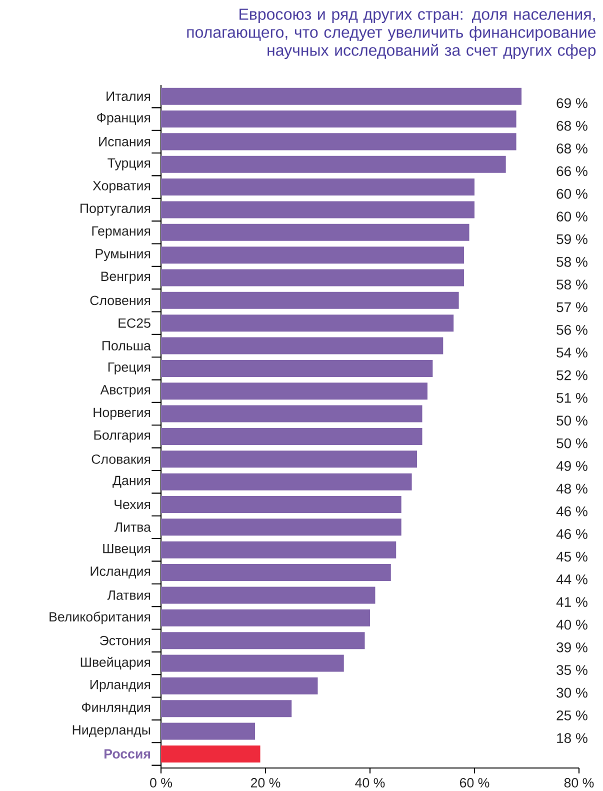 The height and width of the screenshot is (791, 603). What do you see at coordinates (572, 466) in the screenshot?
I see `data-label: 49 %` at bounding box center [572, 466].